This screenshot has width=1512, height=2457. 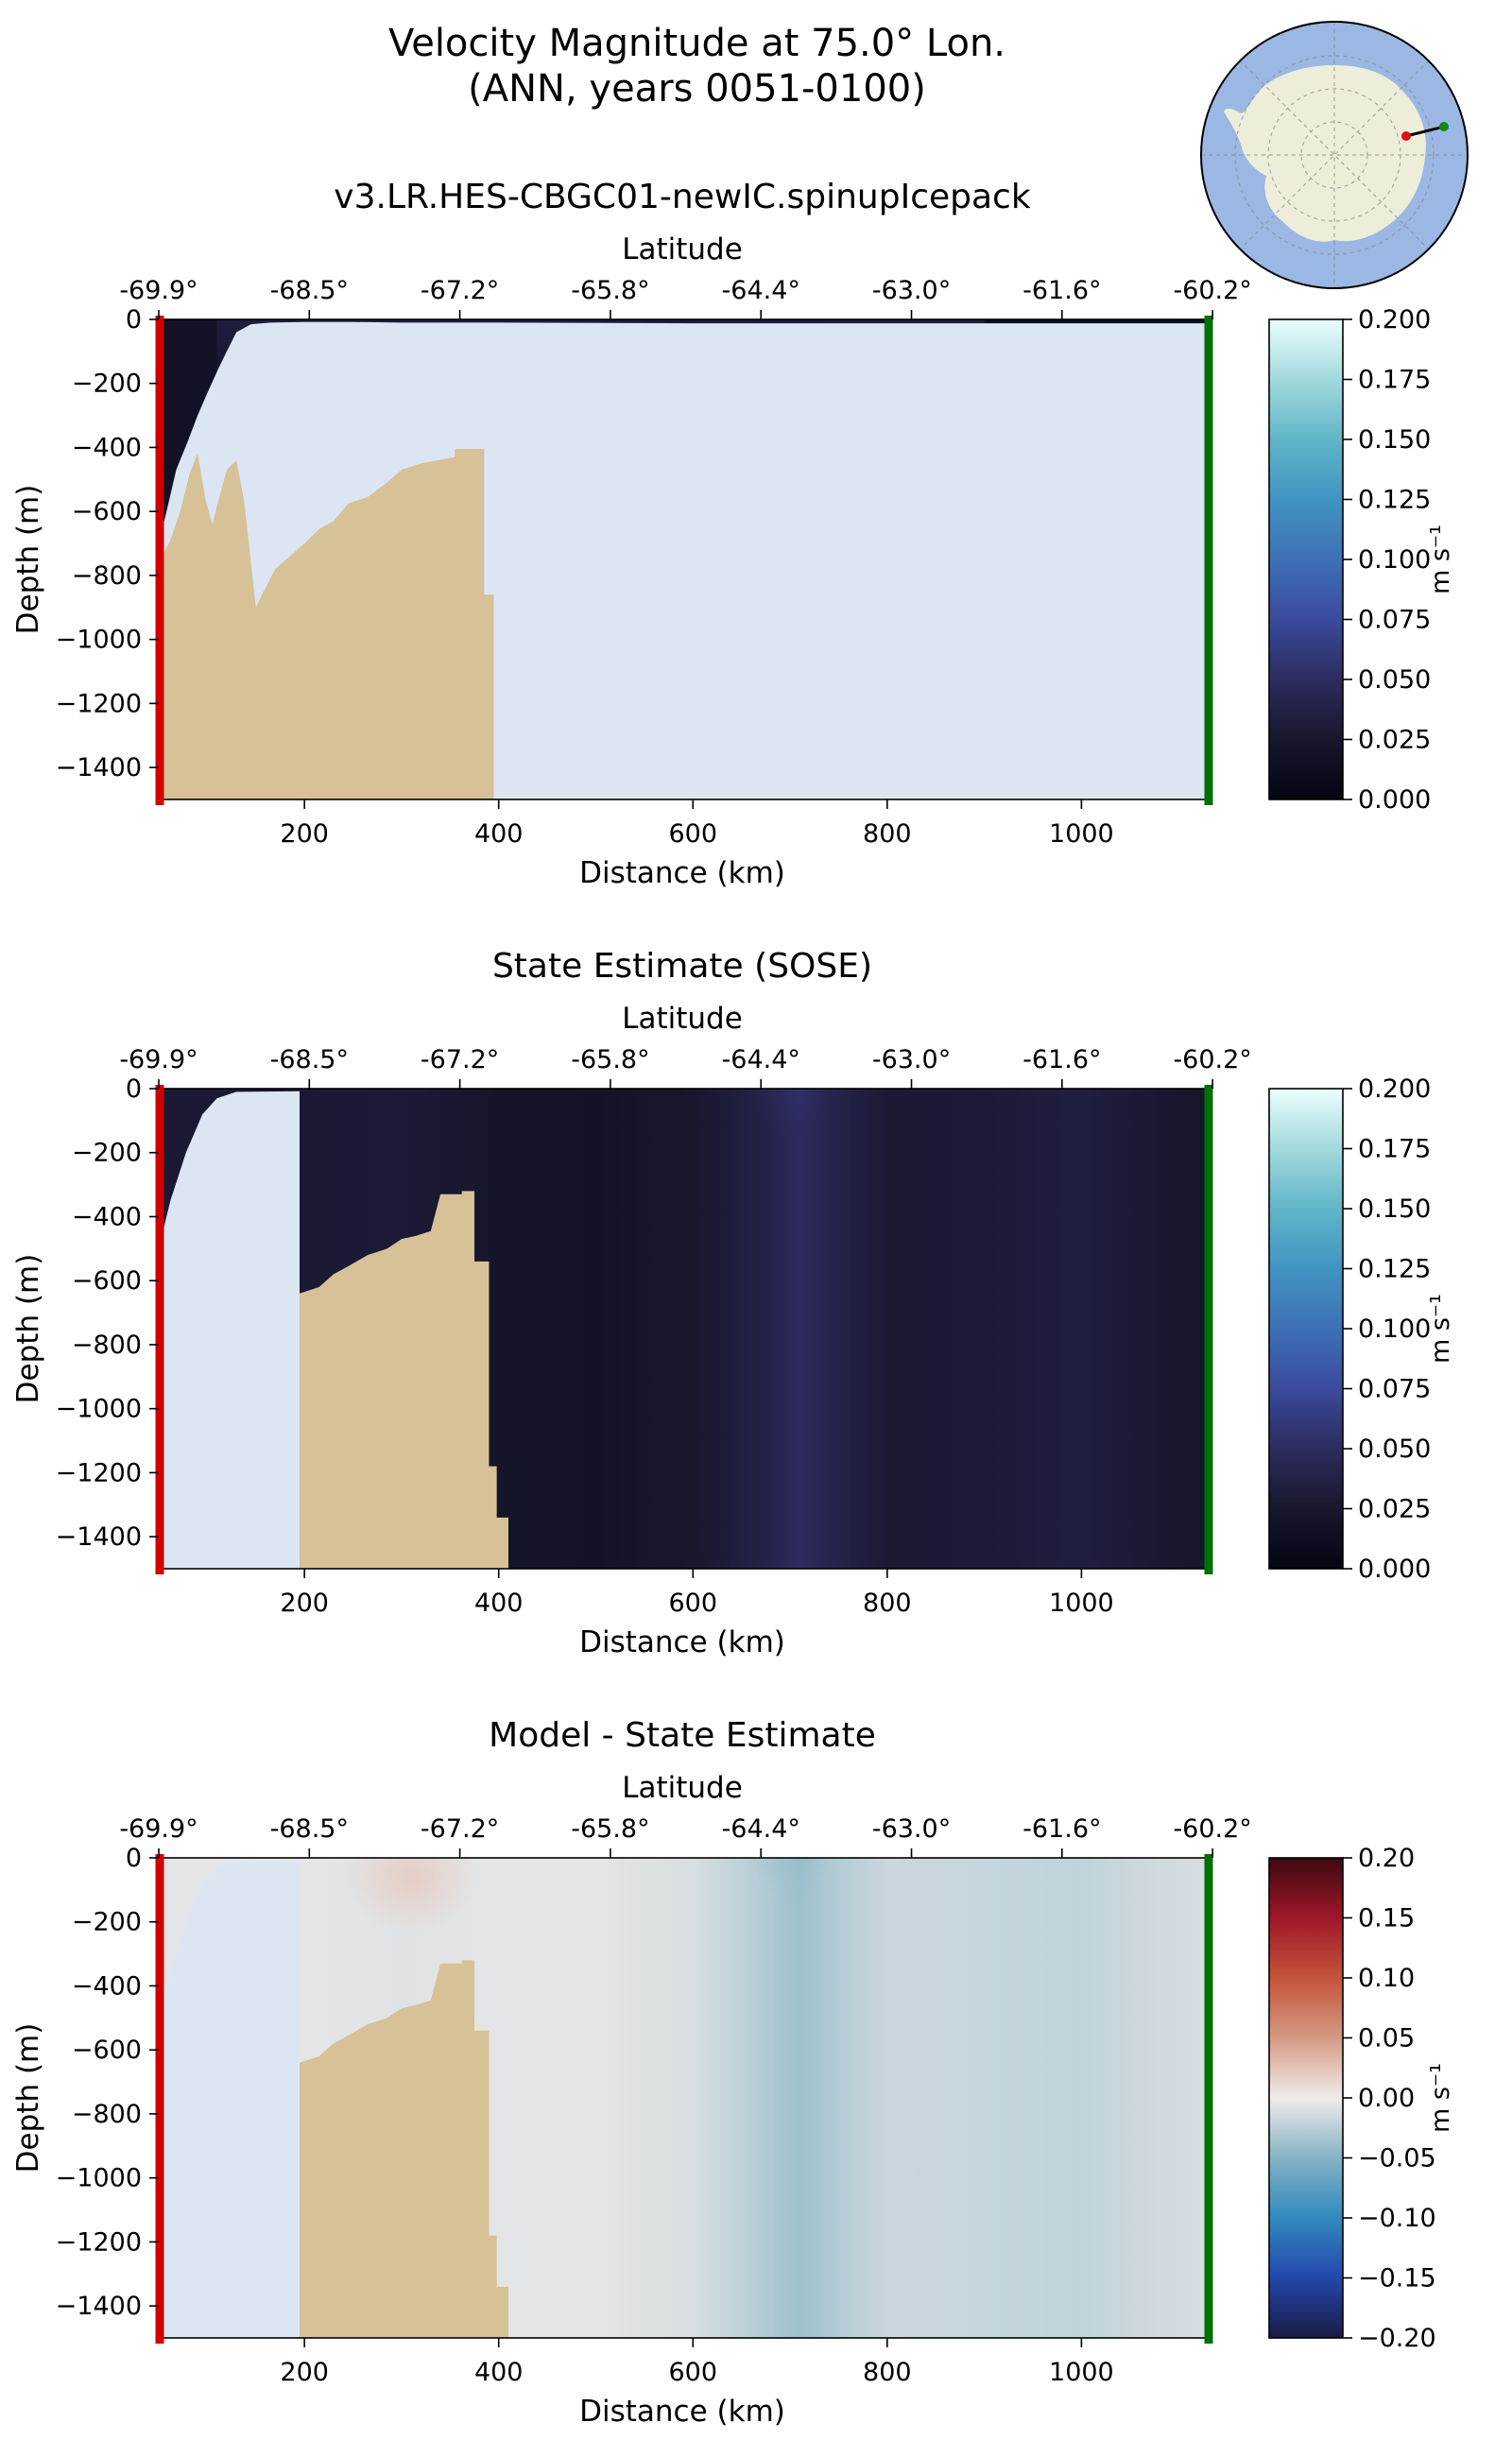 What do you see at coordinates (1394, 560) in the screenshot?
I see `colorbar-tick-label: 0.100` at bounding box center [1394, 560].